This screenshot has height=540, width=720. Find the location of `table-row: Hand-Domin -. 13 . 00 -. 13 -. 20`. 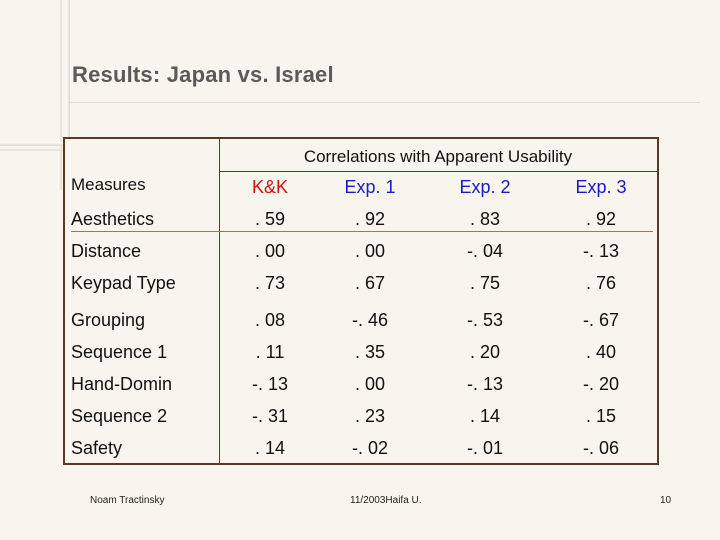

table-row: Hand-Domin -. 13 . 00 -. 13 -. 20 is located at coordinates (361, 389).